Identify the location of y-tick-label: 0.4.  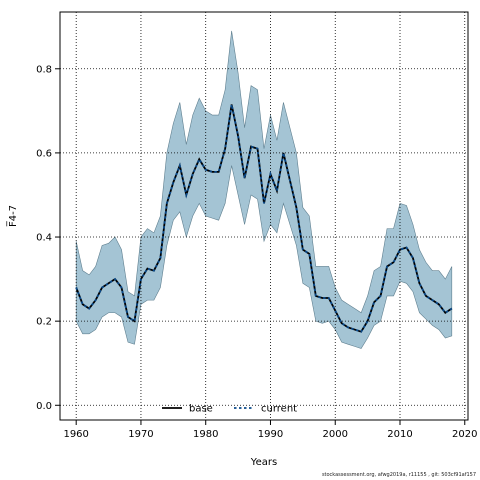
(44, 238).